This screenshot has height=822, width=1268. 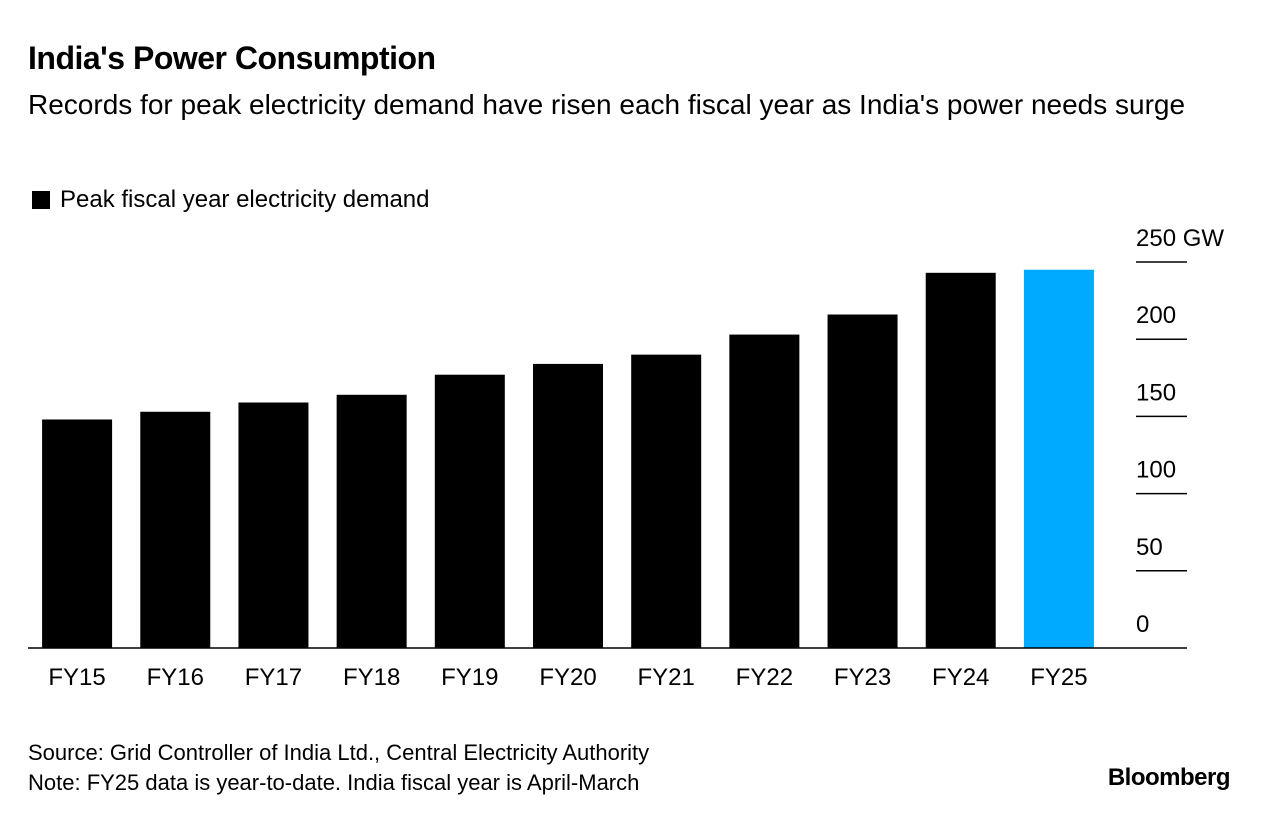 What do you see at coordinates (568, 505) in the screenshot?
I see `bar-fy20` at bounding box center [568, 505].